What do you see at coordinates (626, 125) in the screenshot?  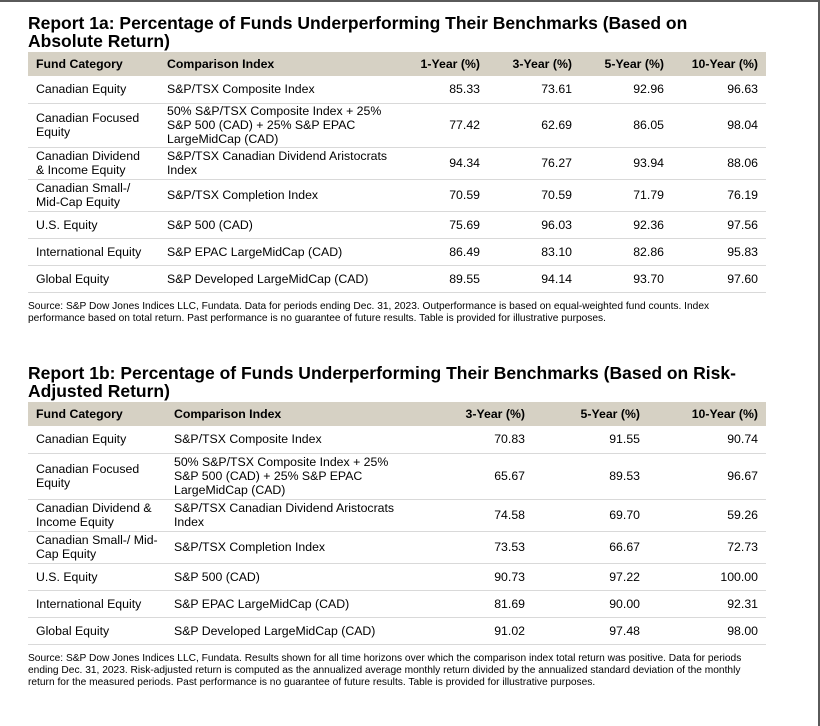 I see `value-cell: 86.05` at bounding box center [626, 125].